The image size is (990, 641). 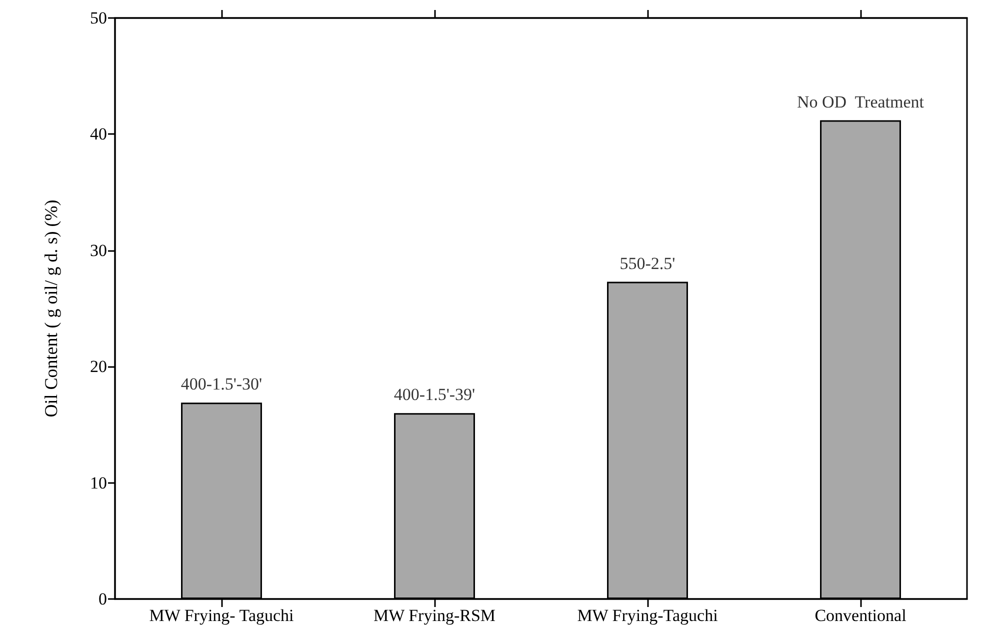 What do you see at coordinates (647, 615) in the screenshot?
I see `x-tick-label: MW Frying-Taguchi` at bounding box center [647, 615].